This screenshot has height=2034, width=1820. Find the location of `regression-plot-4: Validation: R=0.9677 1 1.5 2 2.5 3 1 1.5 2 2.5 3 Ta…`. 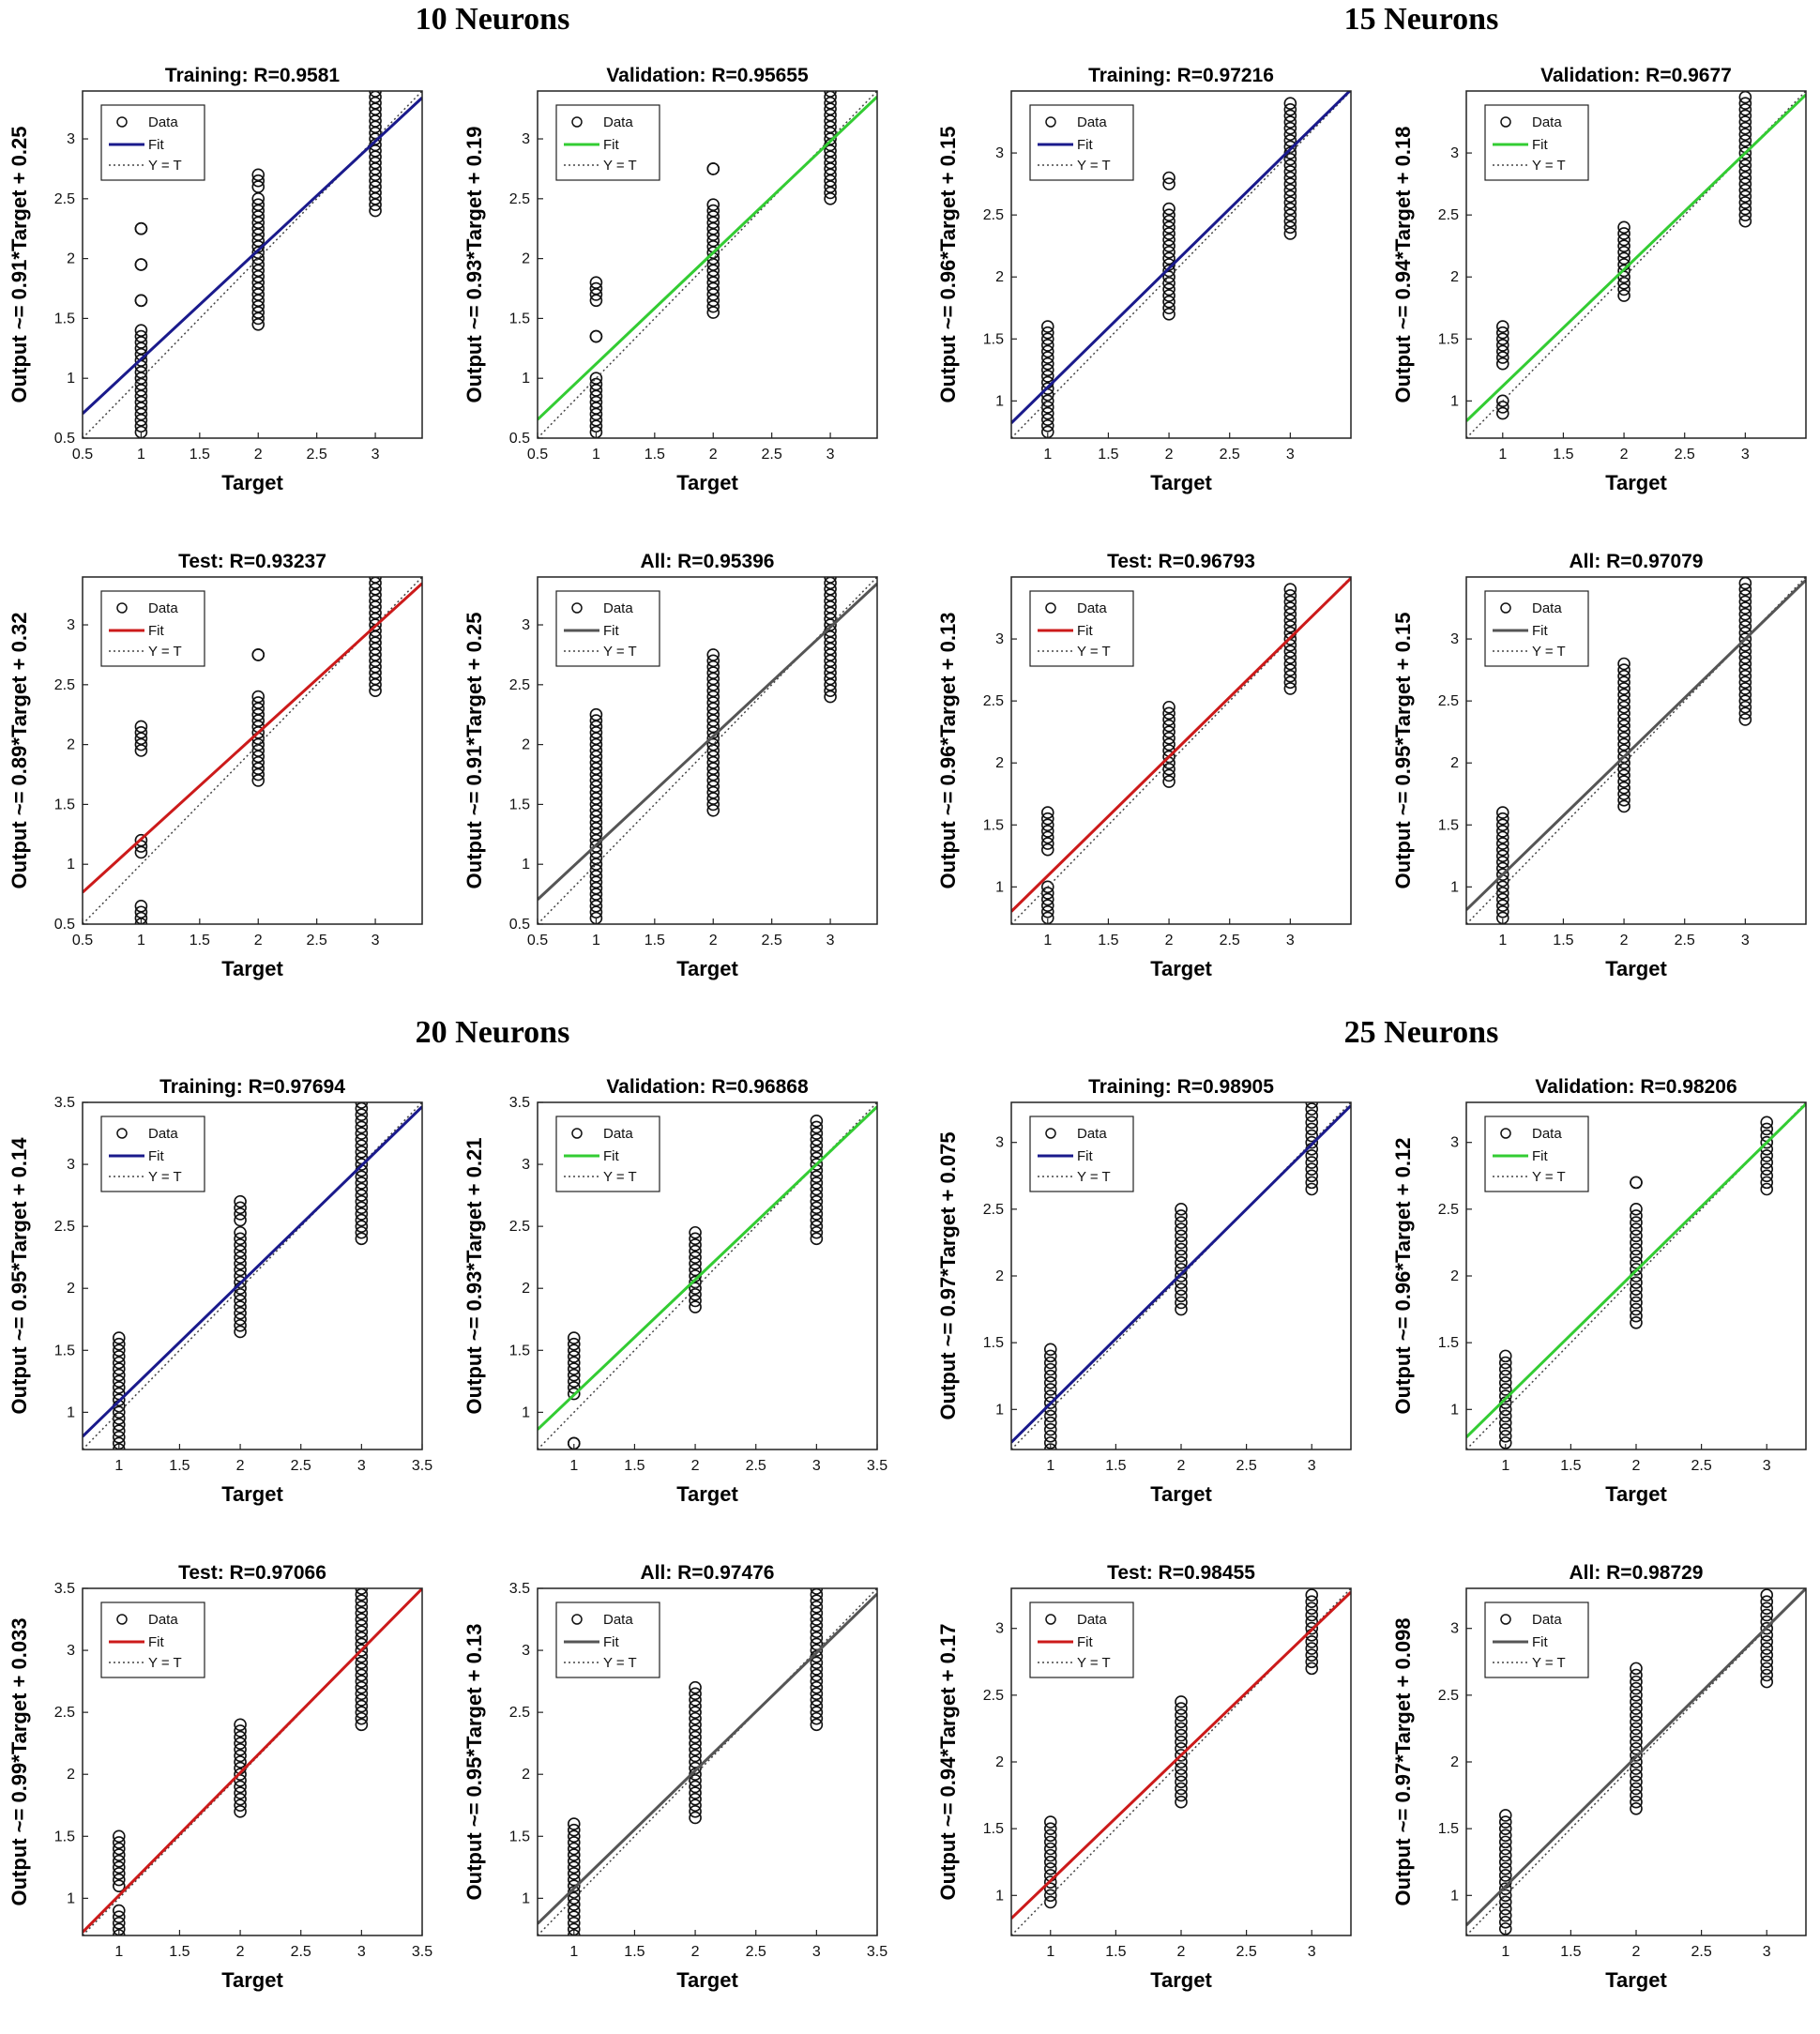

regression-plot-4: Validation: R=0.9677 1 1.5 2 2.5 3 1 1.5 2 2.5 3 Ta… is located at coordinates (1602, 293).